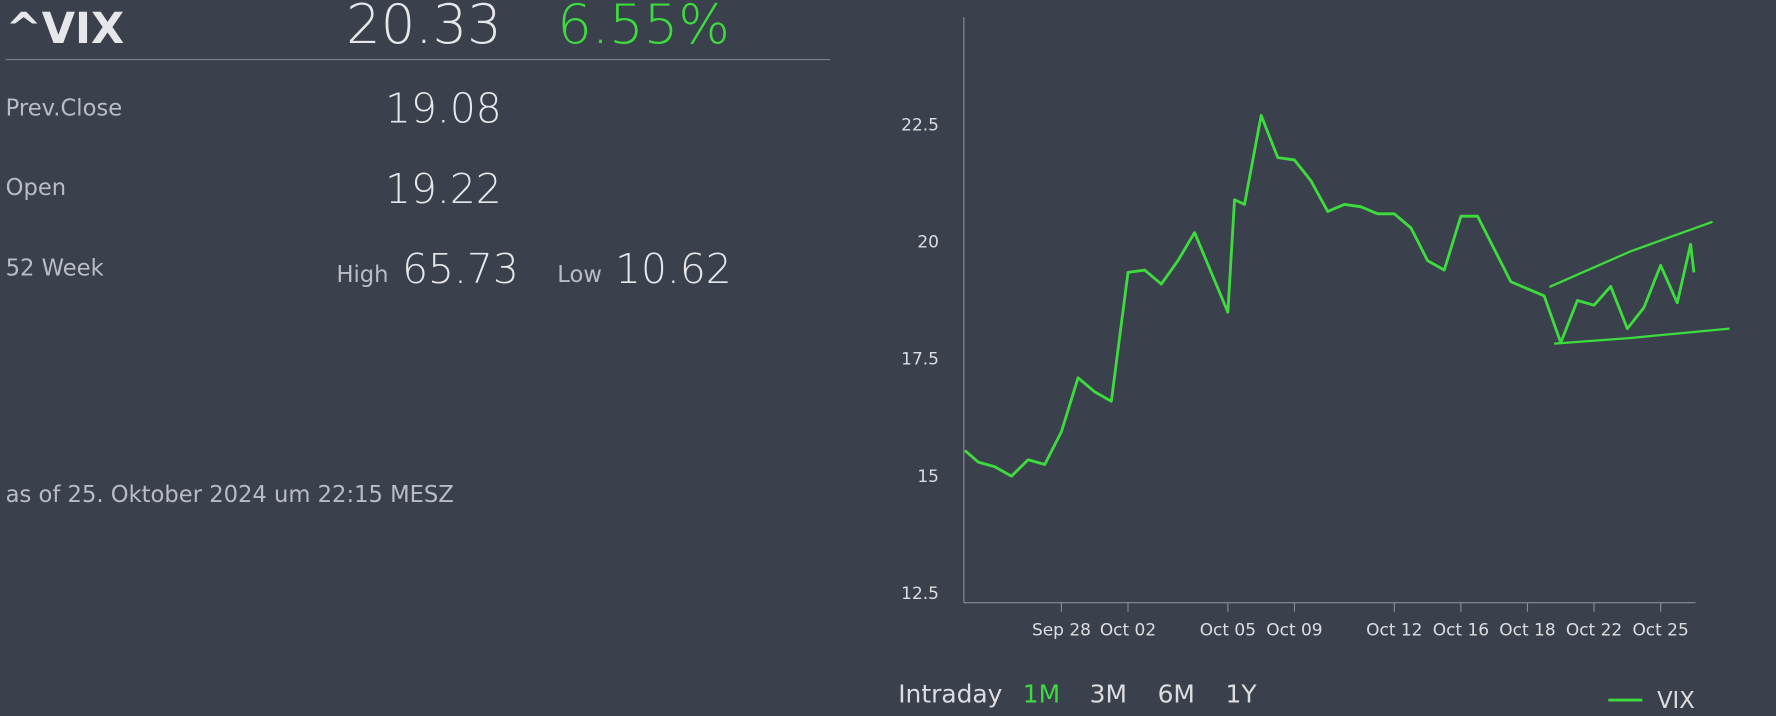 This screenshot has width=1776, height=716. Describe the element at coordinates (950, 693) in the screenshot. I see `range-button: Intraday` at that location.